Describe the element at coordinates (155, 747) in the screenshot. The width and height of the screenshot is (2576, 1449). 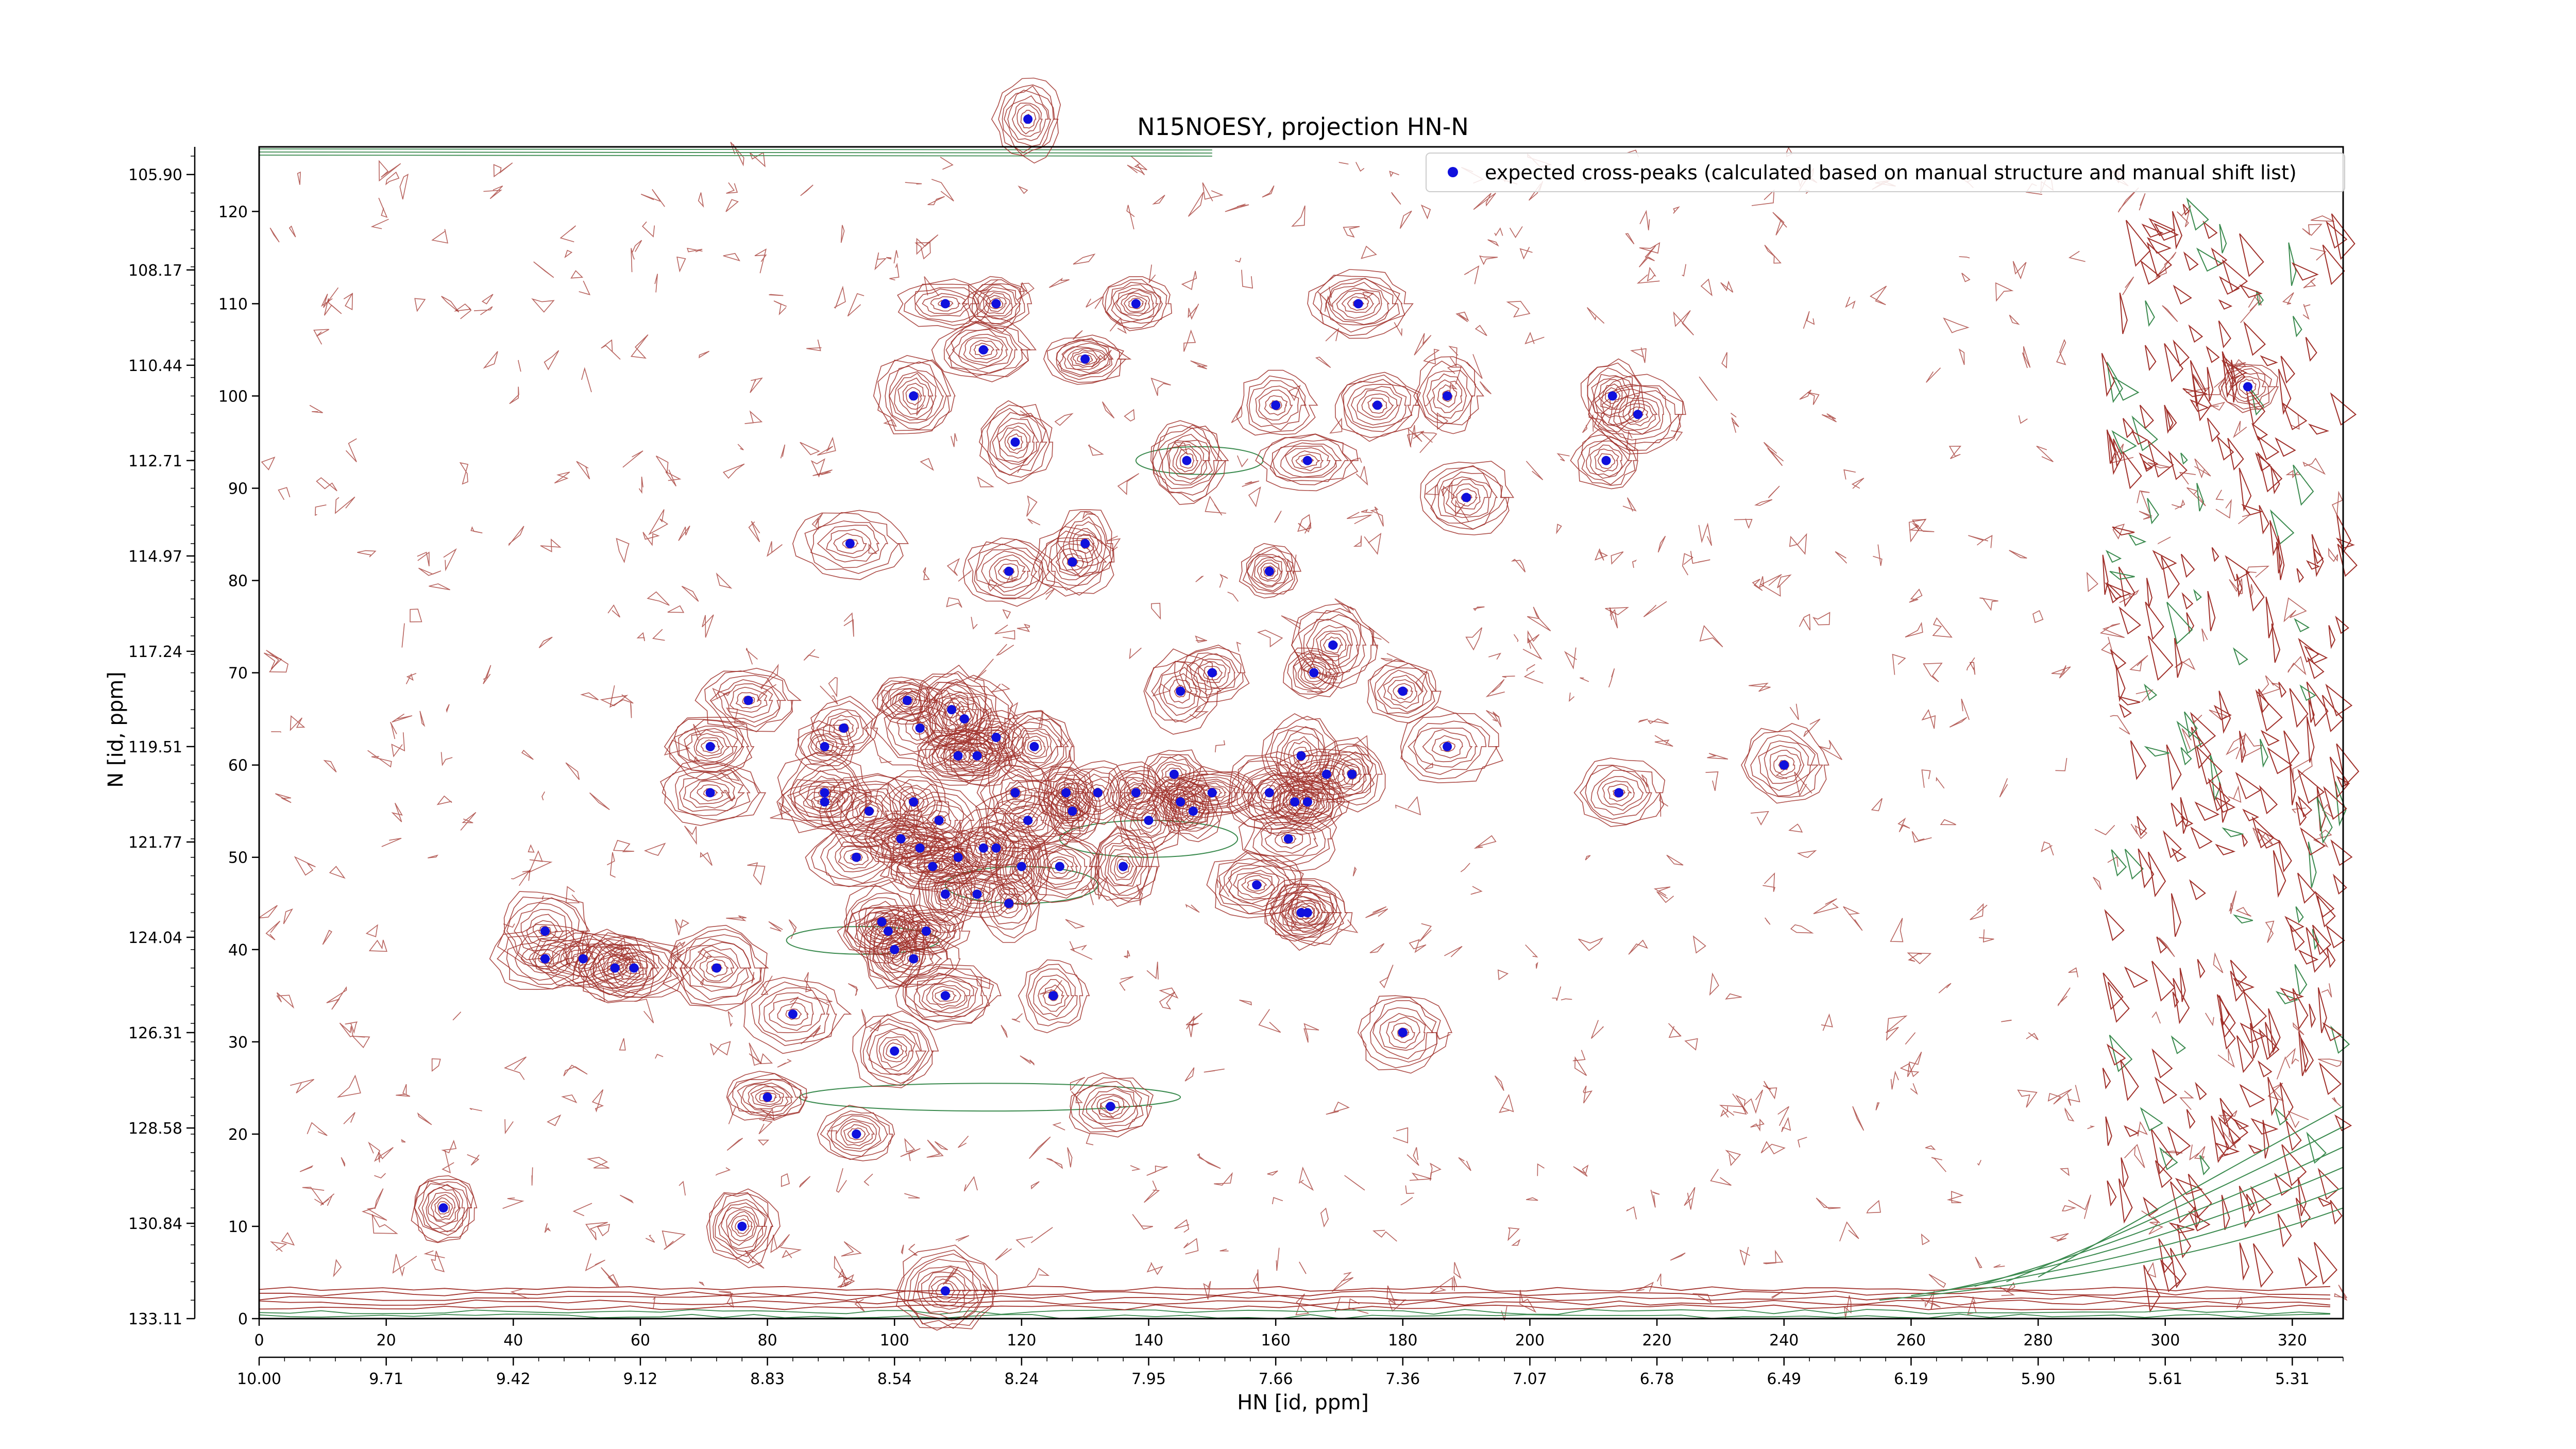
I see `y-ppm-tick-label: 119.51` at that location.